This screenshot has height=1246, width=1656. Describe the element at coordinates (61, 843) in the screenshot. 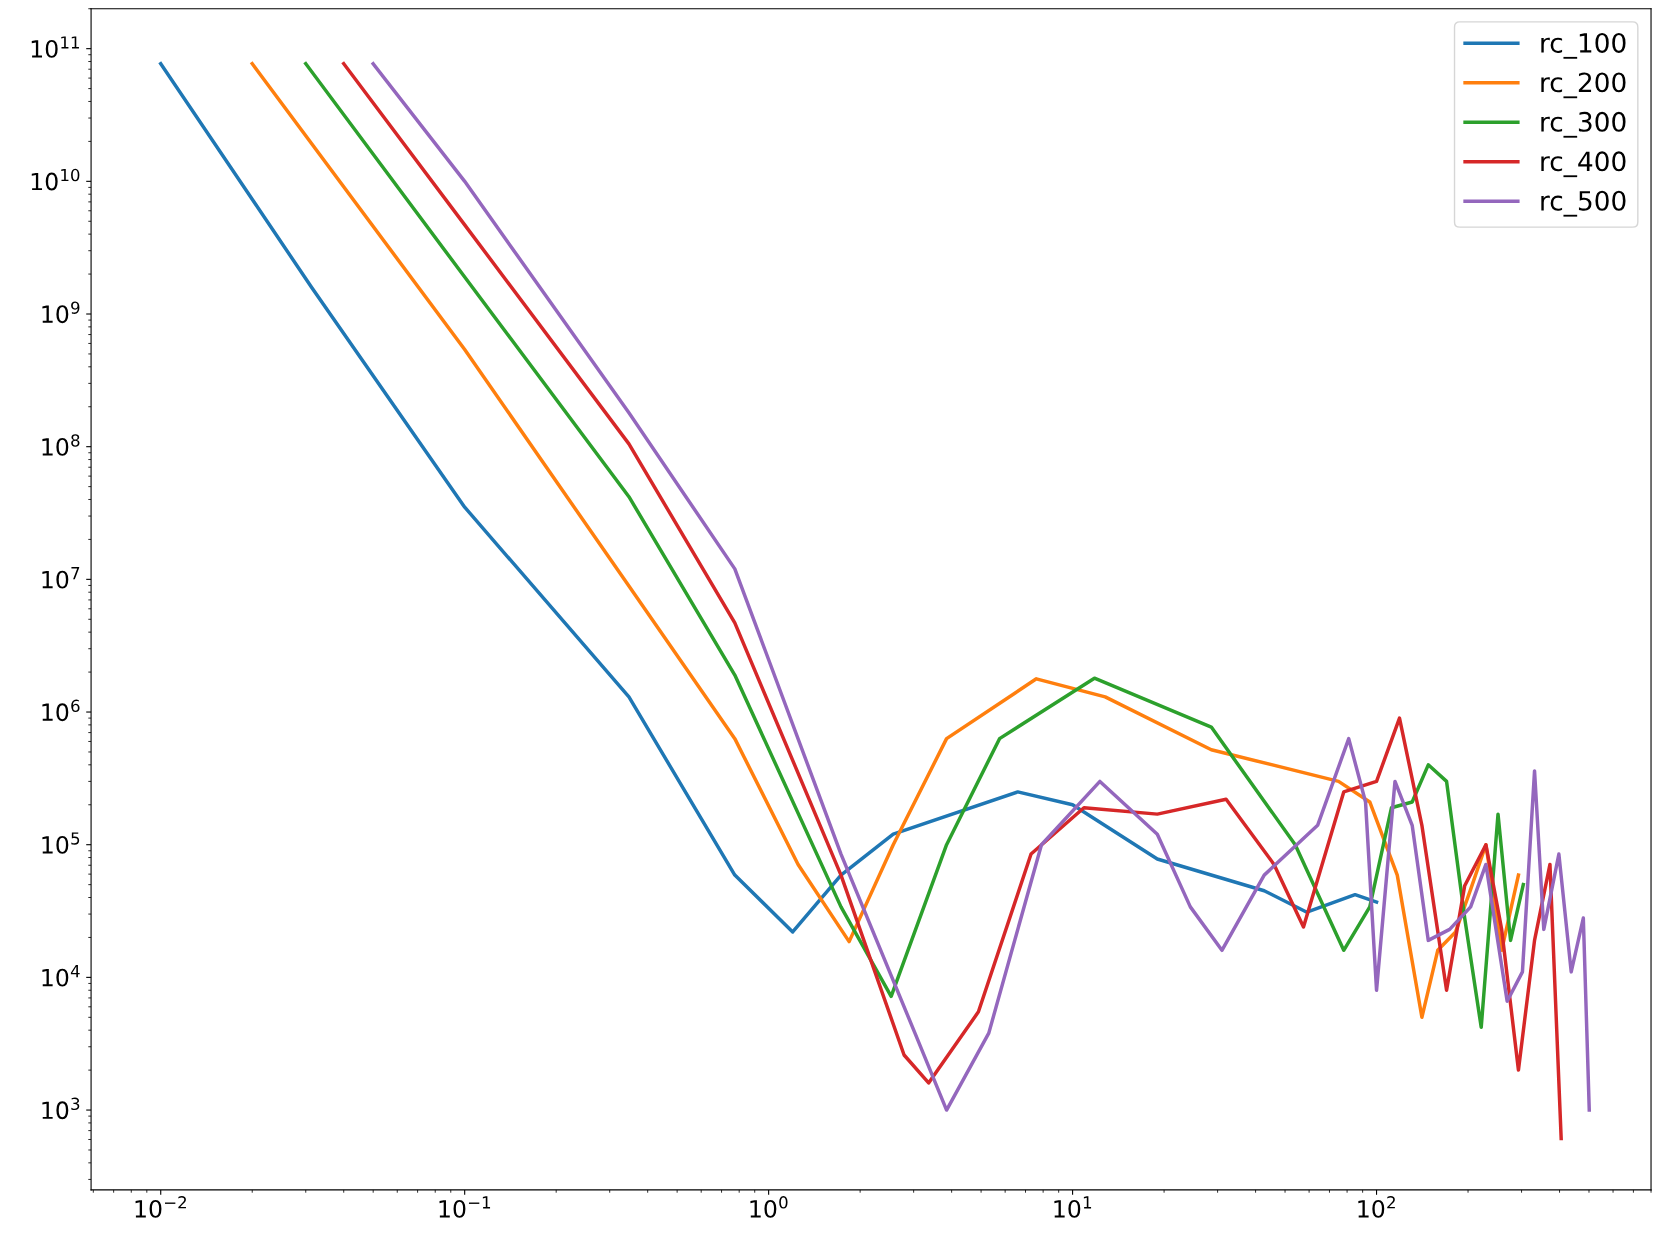

I see `y-tick-label: 10$^{5}$` at that location.